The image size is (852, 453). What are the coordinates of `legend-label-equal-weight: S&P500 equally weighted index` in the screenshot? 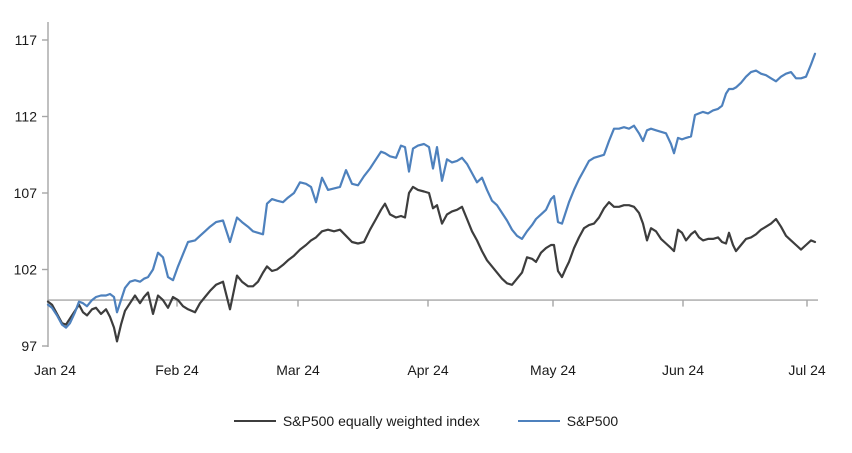 It's located at (381, 421).